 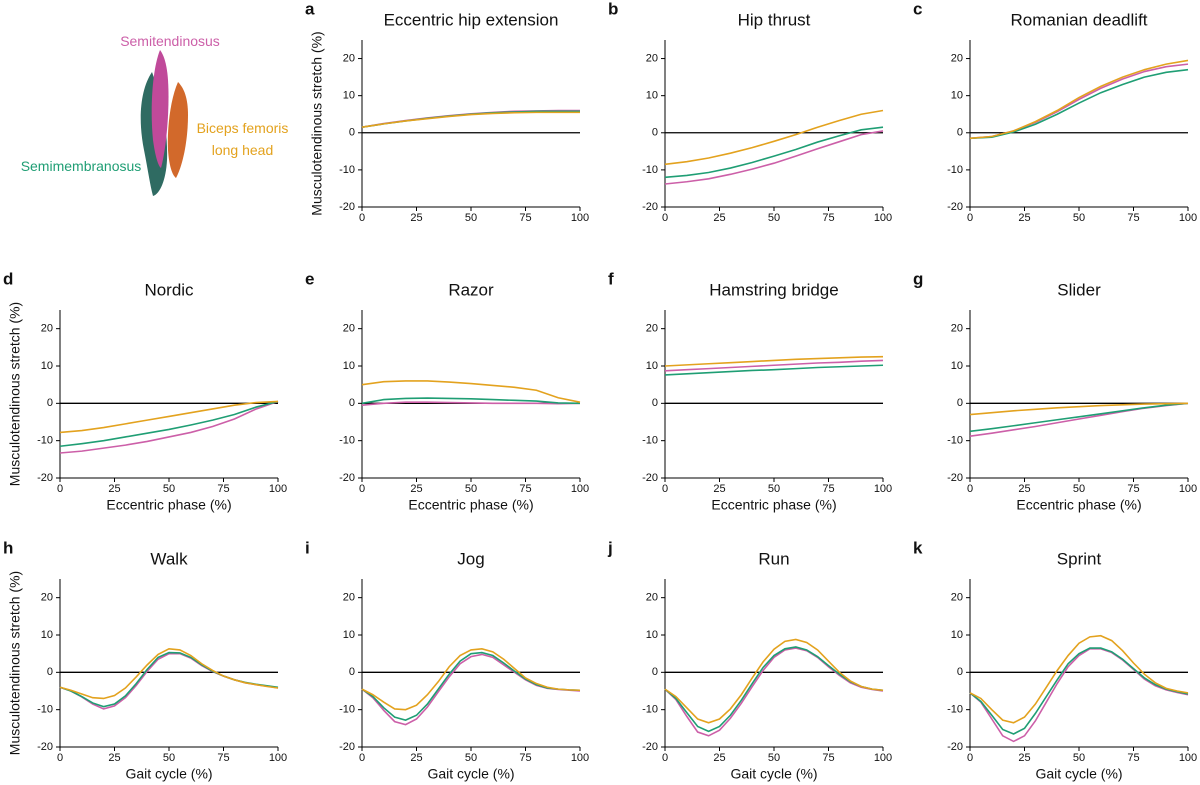 I want to click on panel-label: c, so click(x=917, y=9).